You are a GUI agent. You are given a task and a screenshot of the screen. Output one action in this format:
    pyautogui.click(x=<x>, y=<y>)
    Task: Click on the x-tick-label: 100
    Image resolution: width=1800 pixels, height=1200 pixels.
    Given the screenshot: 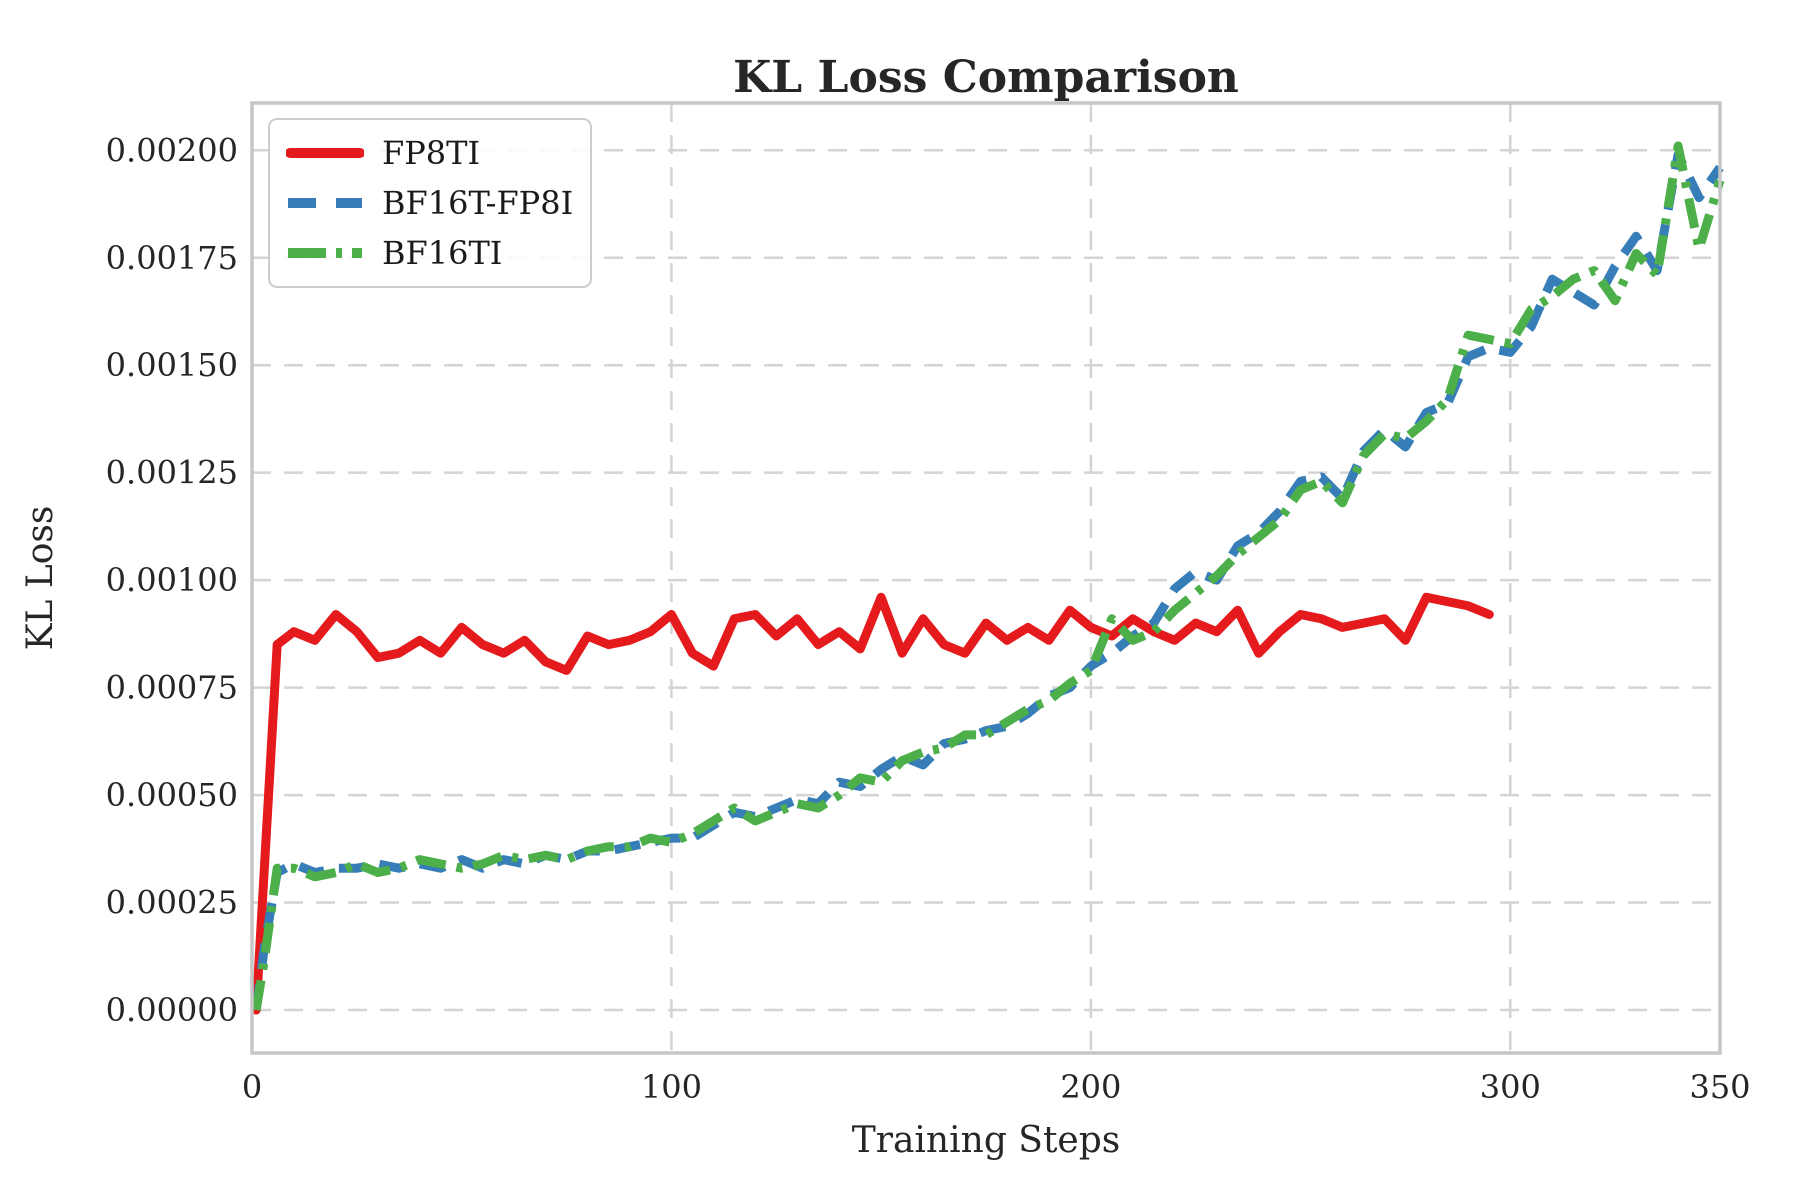 What is the action you would take?
    pyautogui.click(x=671, y=1087)
    